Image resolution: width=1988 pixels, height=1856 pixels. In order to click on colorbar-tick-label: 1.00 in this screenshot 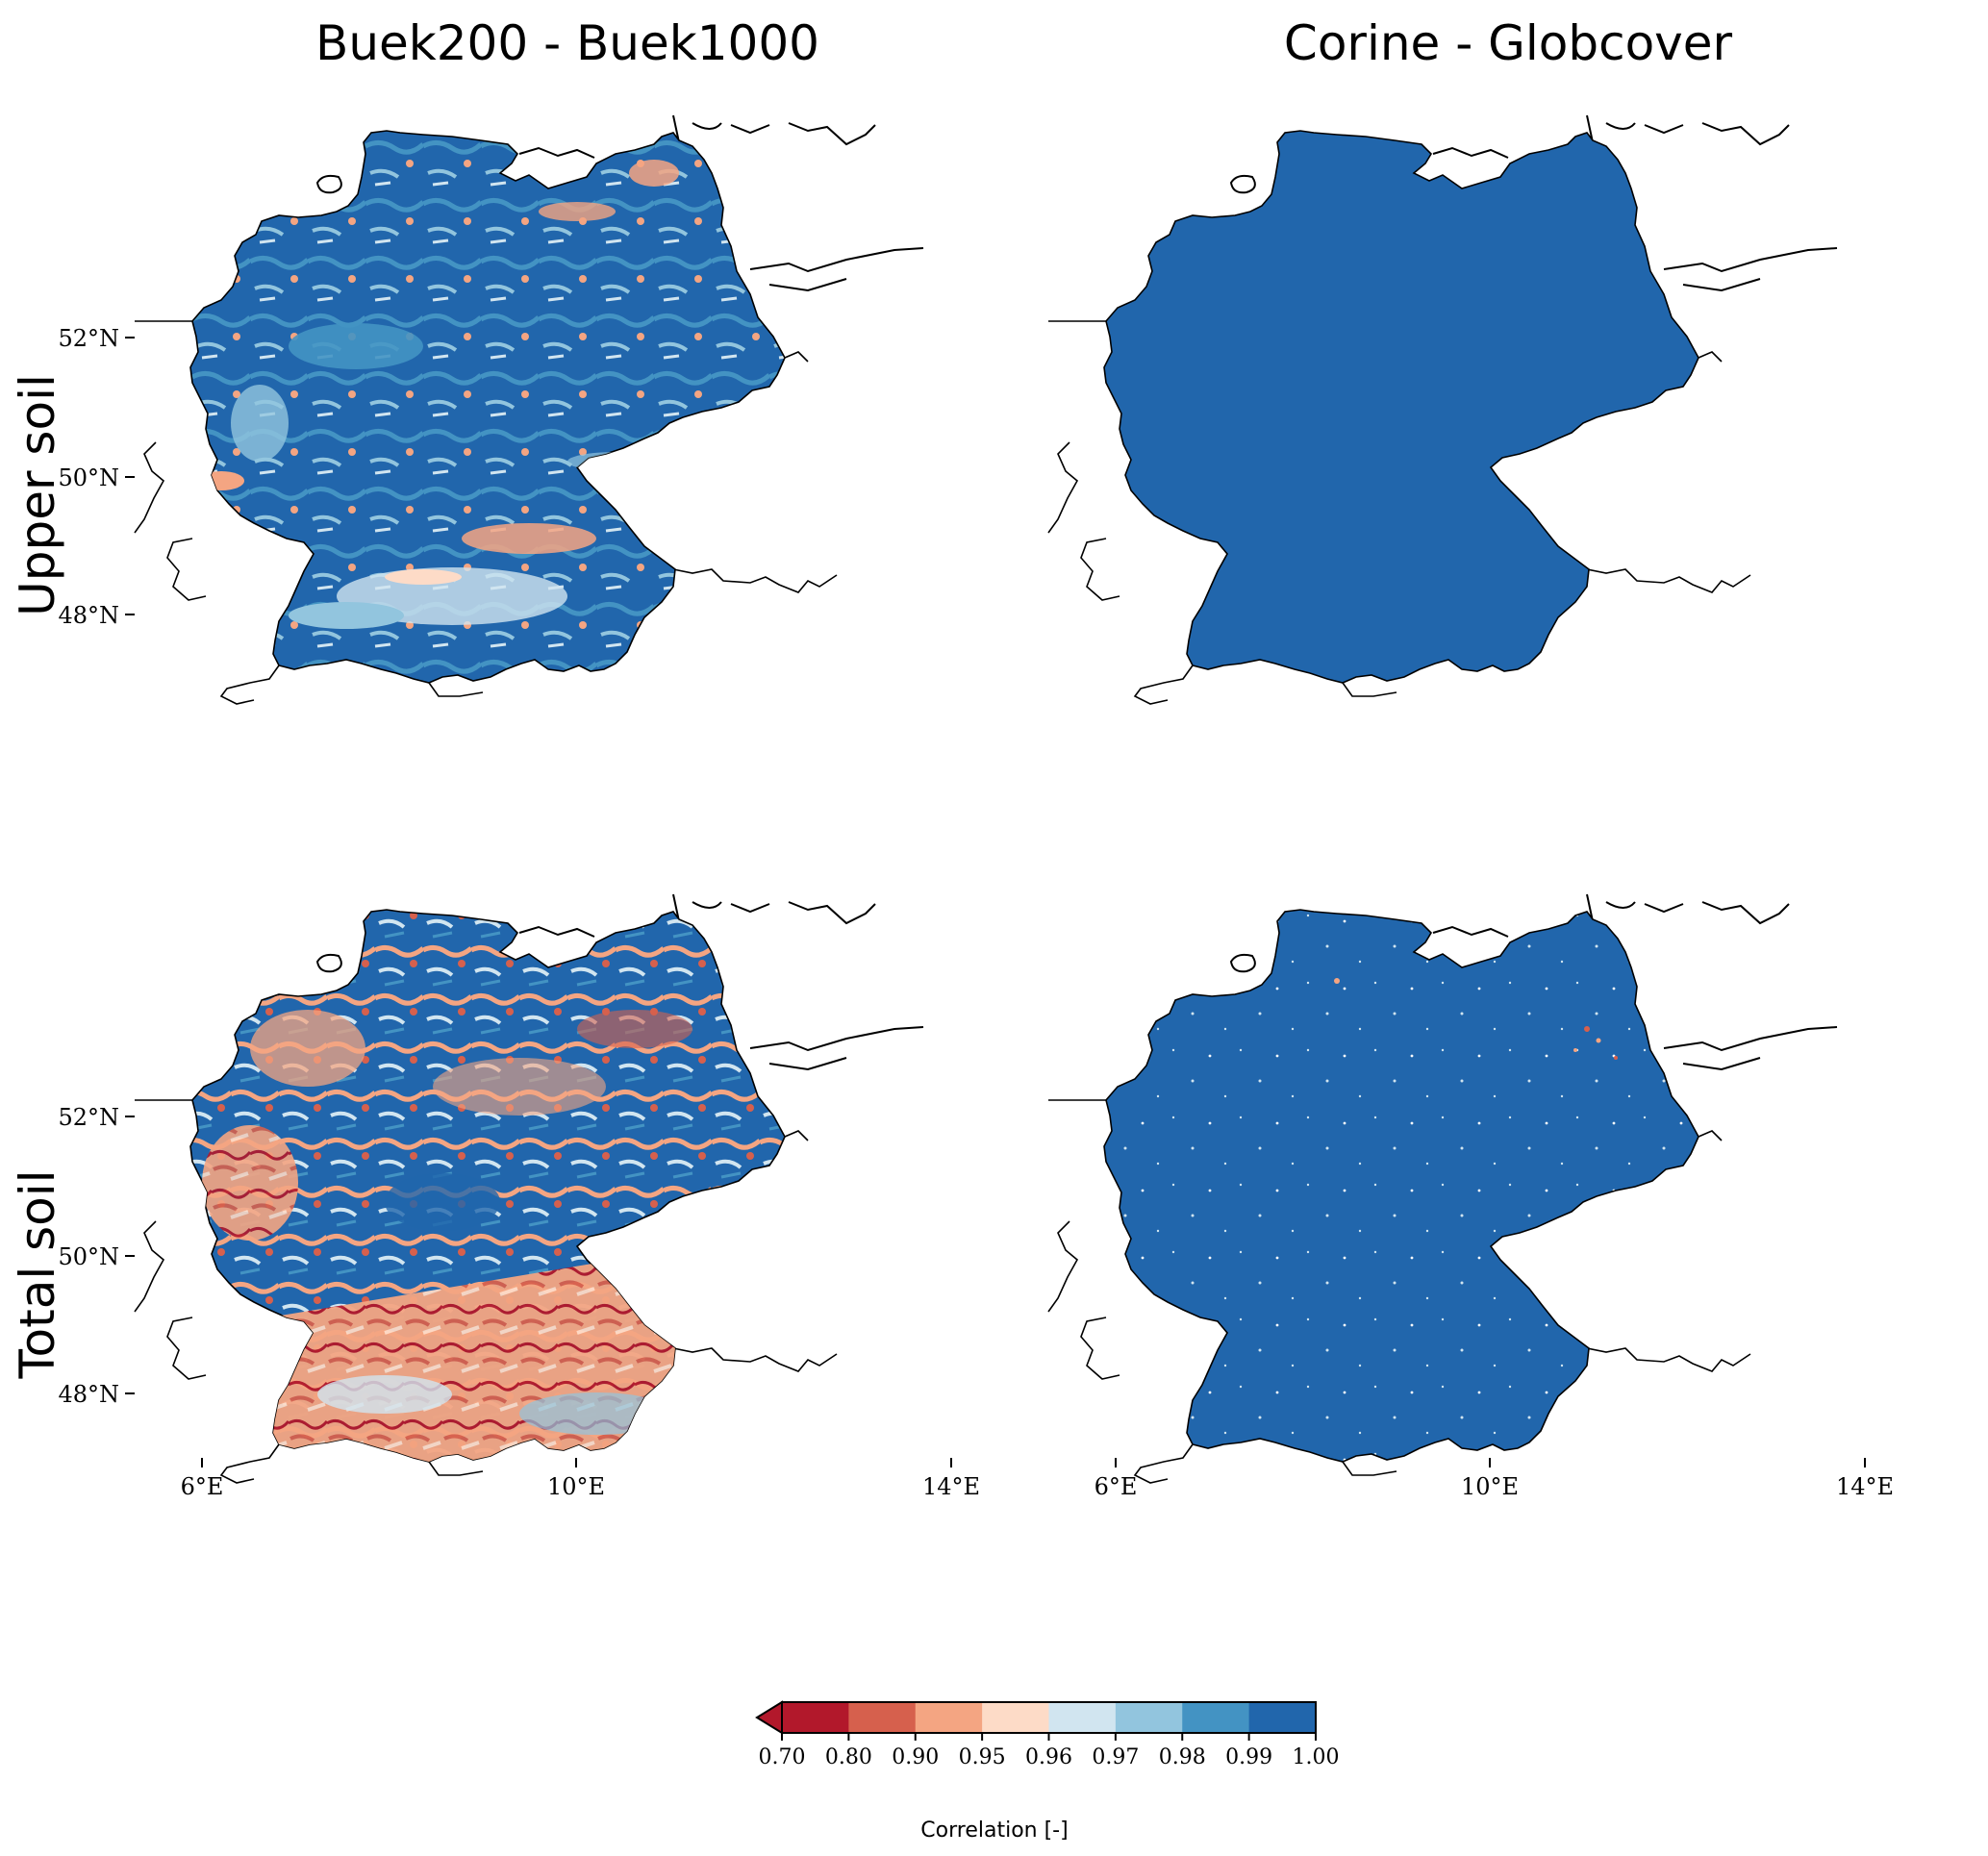, I will do `click(1316, 1757)`.